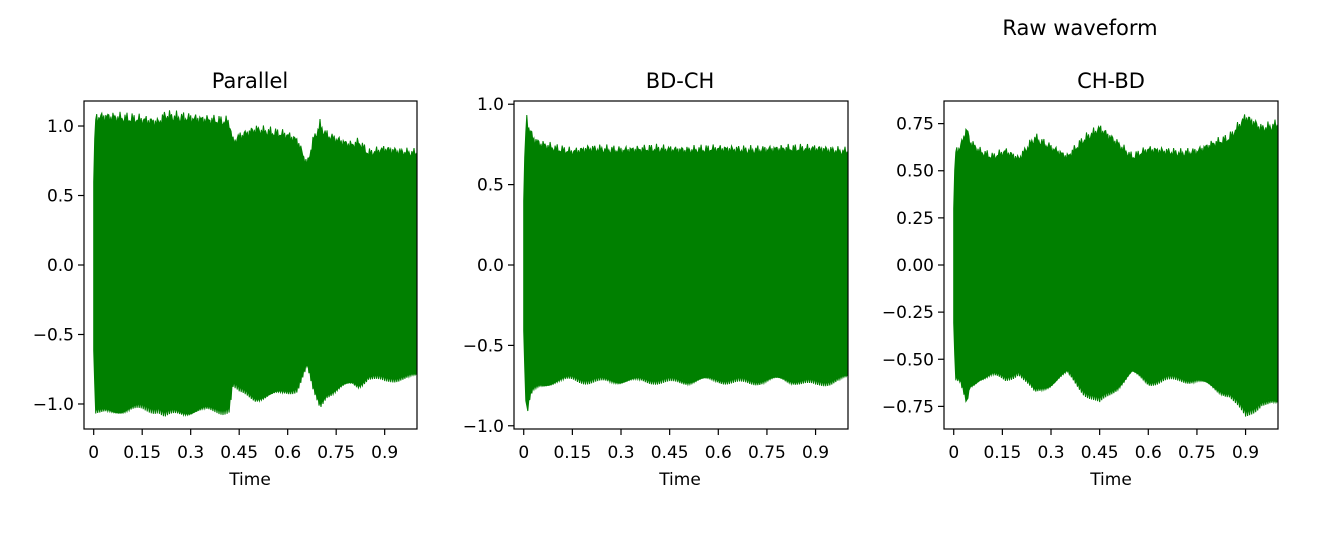 The image size is (1336, 535). I want to click on subplot-title: BD-CH, so click(680, 81).